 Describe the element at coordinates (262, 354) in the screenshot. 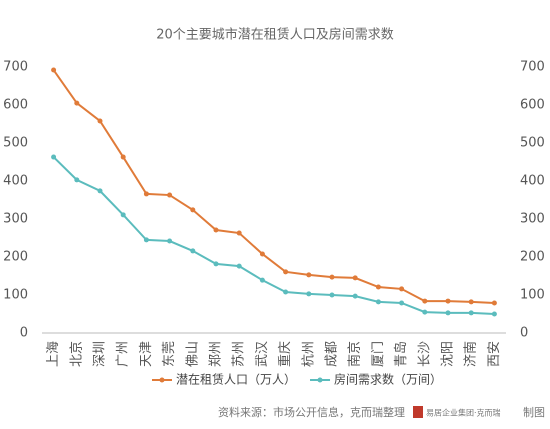

I see `x-tick-label: 武汉` at that location.